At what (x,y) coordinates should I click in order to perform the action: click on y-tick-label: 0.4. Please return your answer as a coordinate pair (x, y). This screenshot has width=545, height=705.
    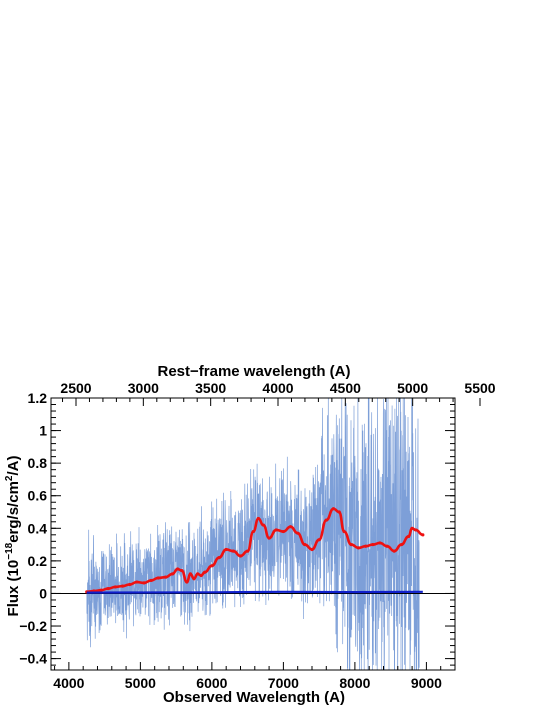
    Looking at the image, I should click on (38, 528).